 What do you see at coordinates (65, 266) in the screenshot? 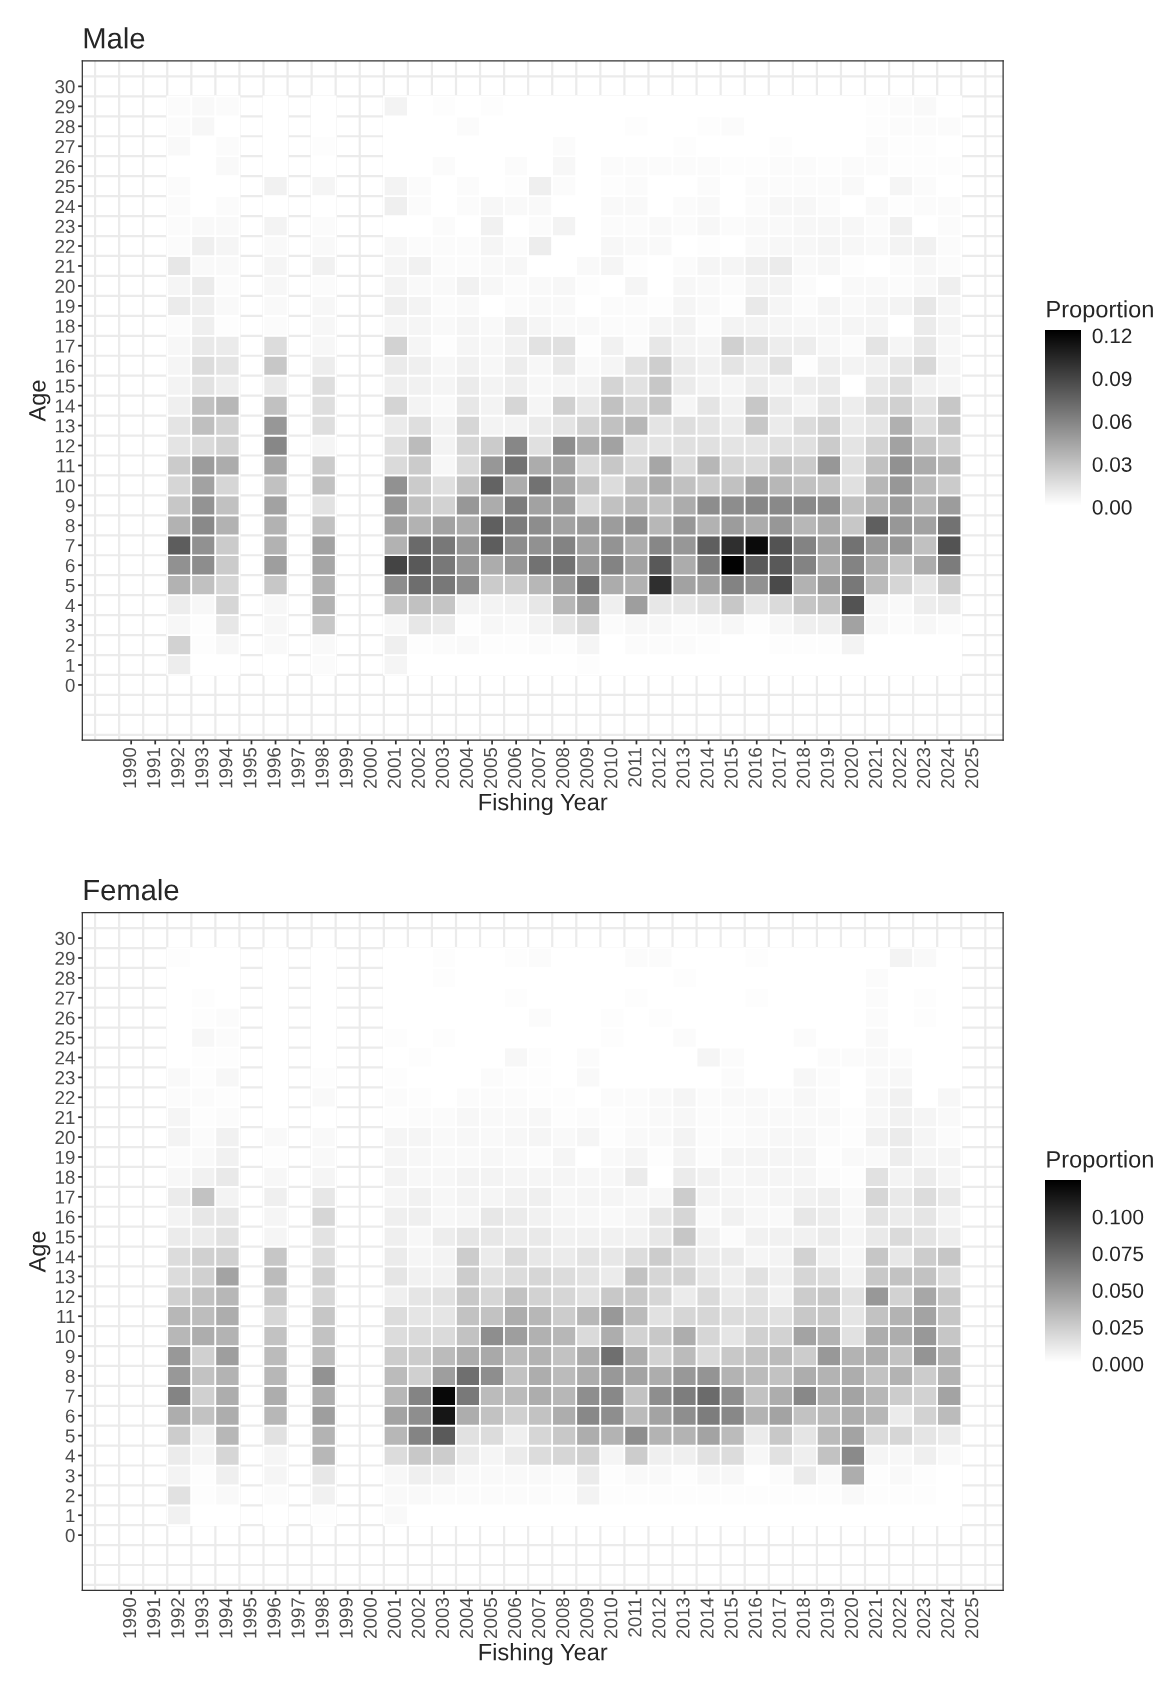
I see `y-tick-label: 21` at bounding box center [65, 266].